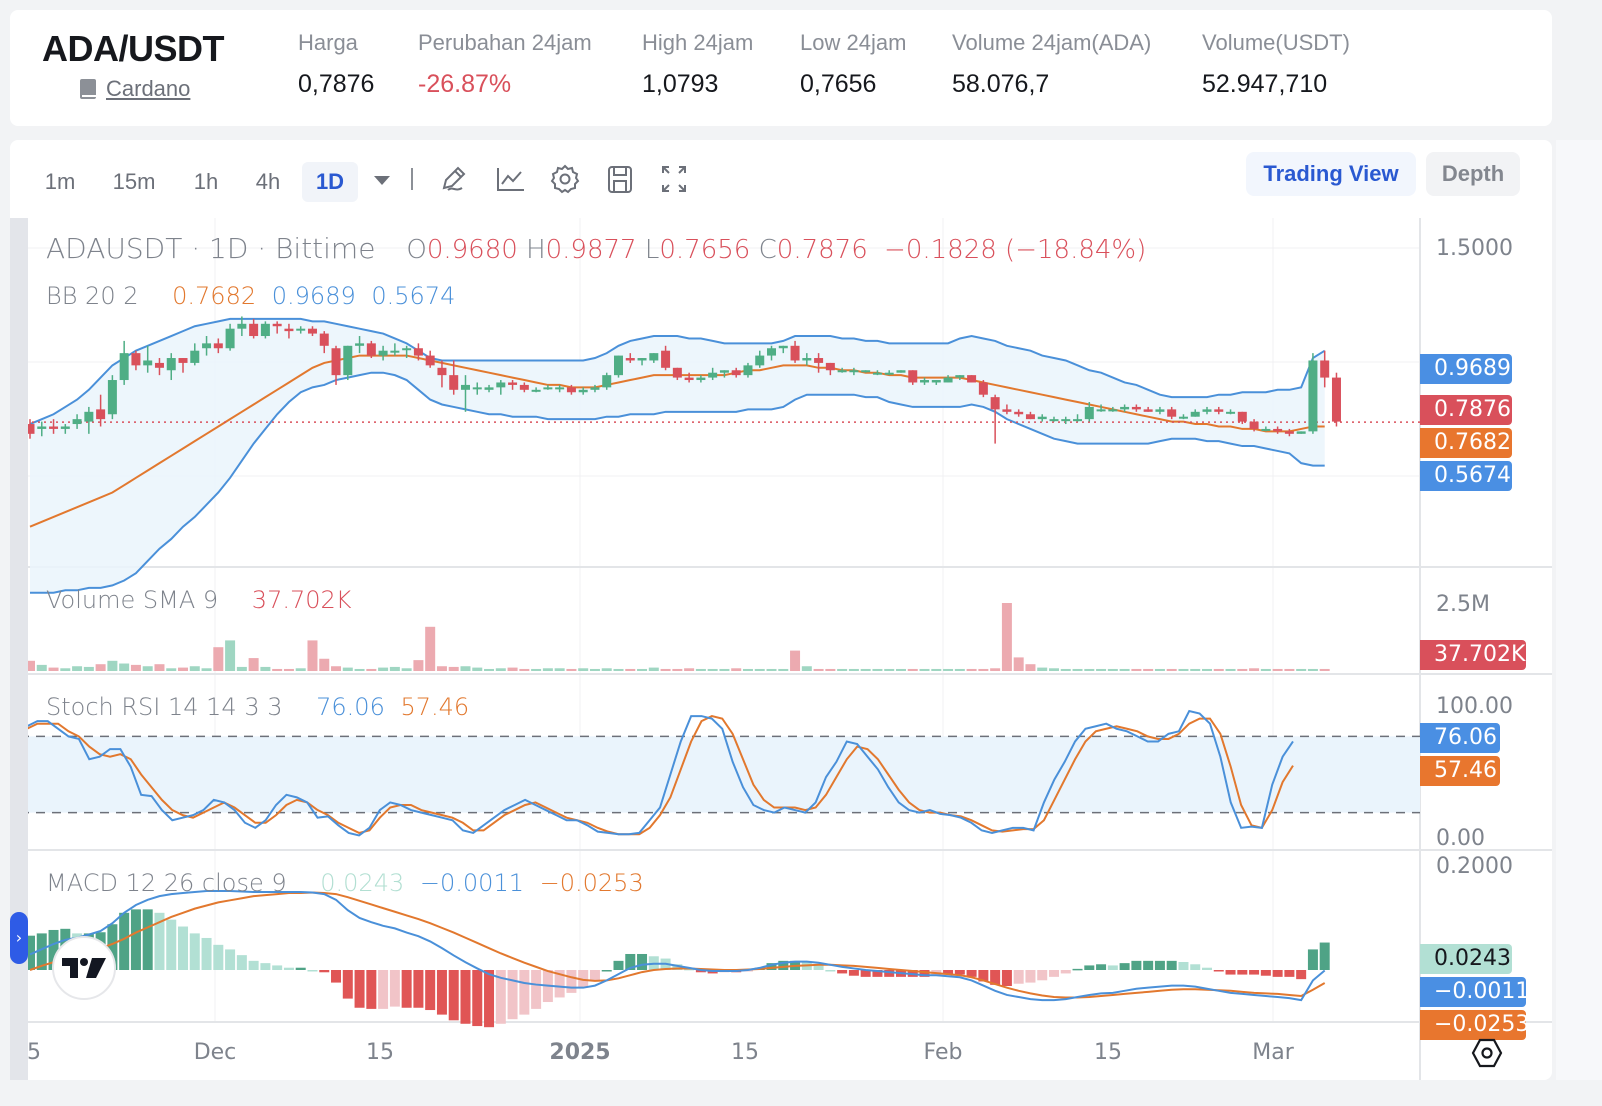  Describe the element at coordinates (1466, 369) in the screenshot. I see `bb-upper-tag: 0.9689` at that location.